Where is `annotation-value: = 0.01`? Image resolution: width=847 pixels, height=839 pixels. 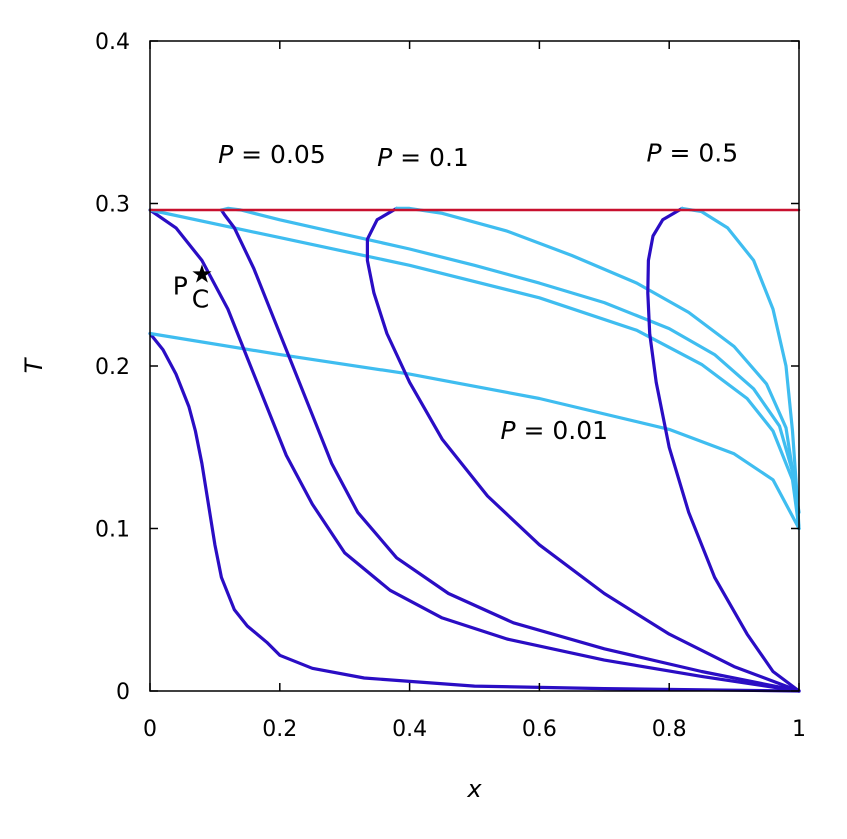
annotation-value: = 0.01 is located at coordinates (562, 430).